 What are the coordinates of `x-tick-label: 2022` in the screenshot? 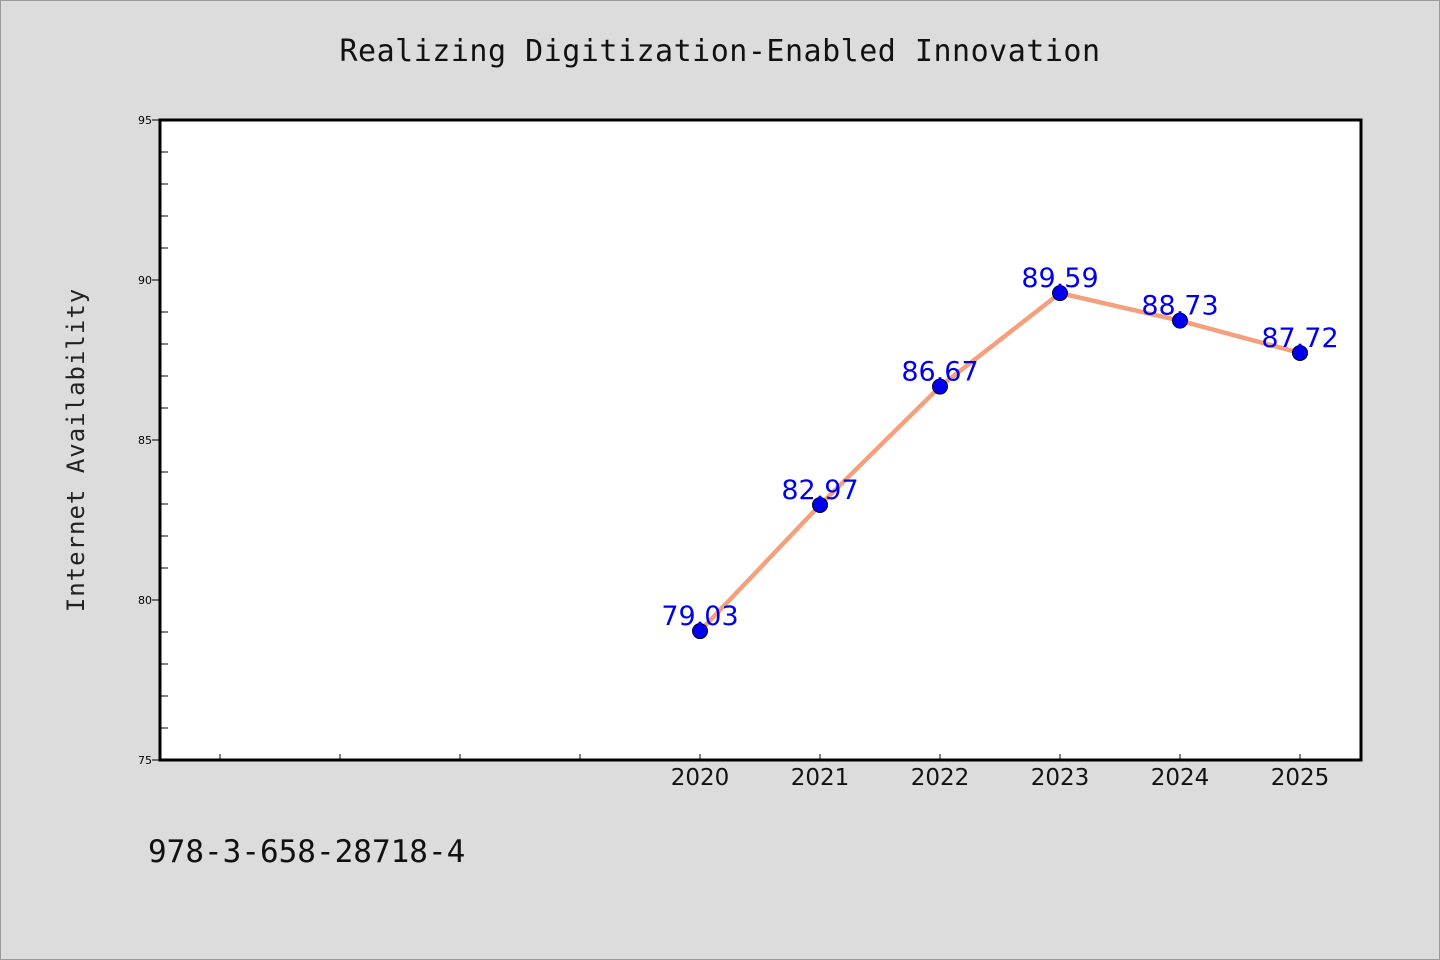 It's located at (940, 778).